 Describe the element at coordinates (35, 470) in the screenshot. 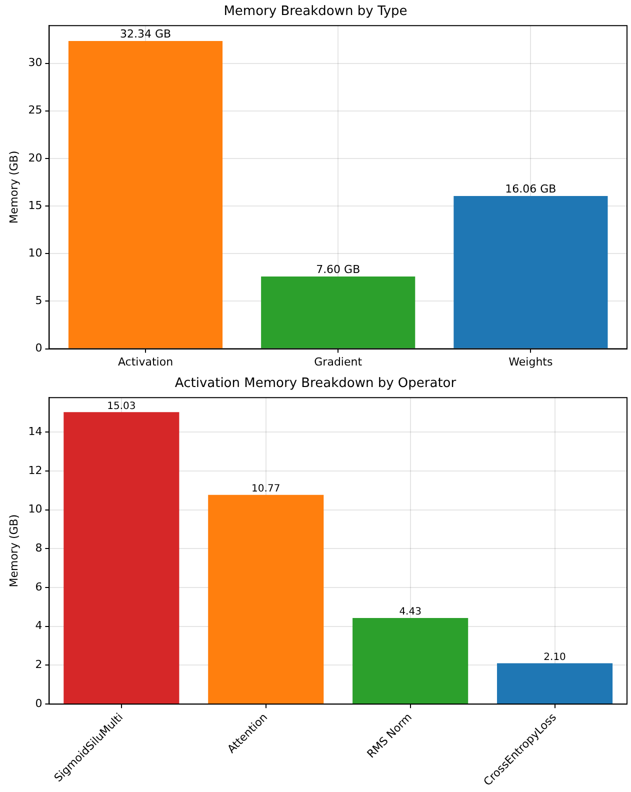

I see `y-tick-label: 12` at that location.